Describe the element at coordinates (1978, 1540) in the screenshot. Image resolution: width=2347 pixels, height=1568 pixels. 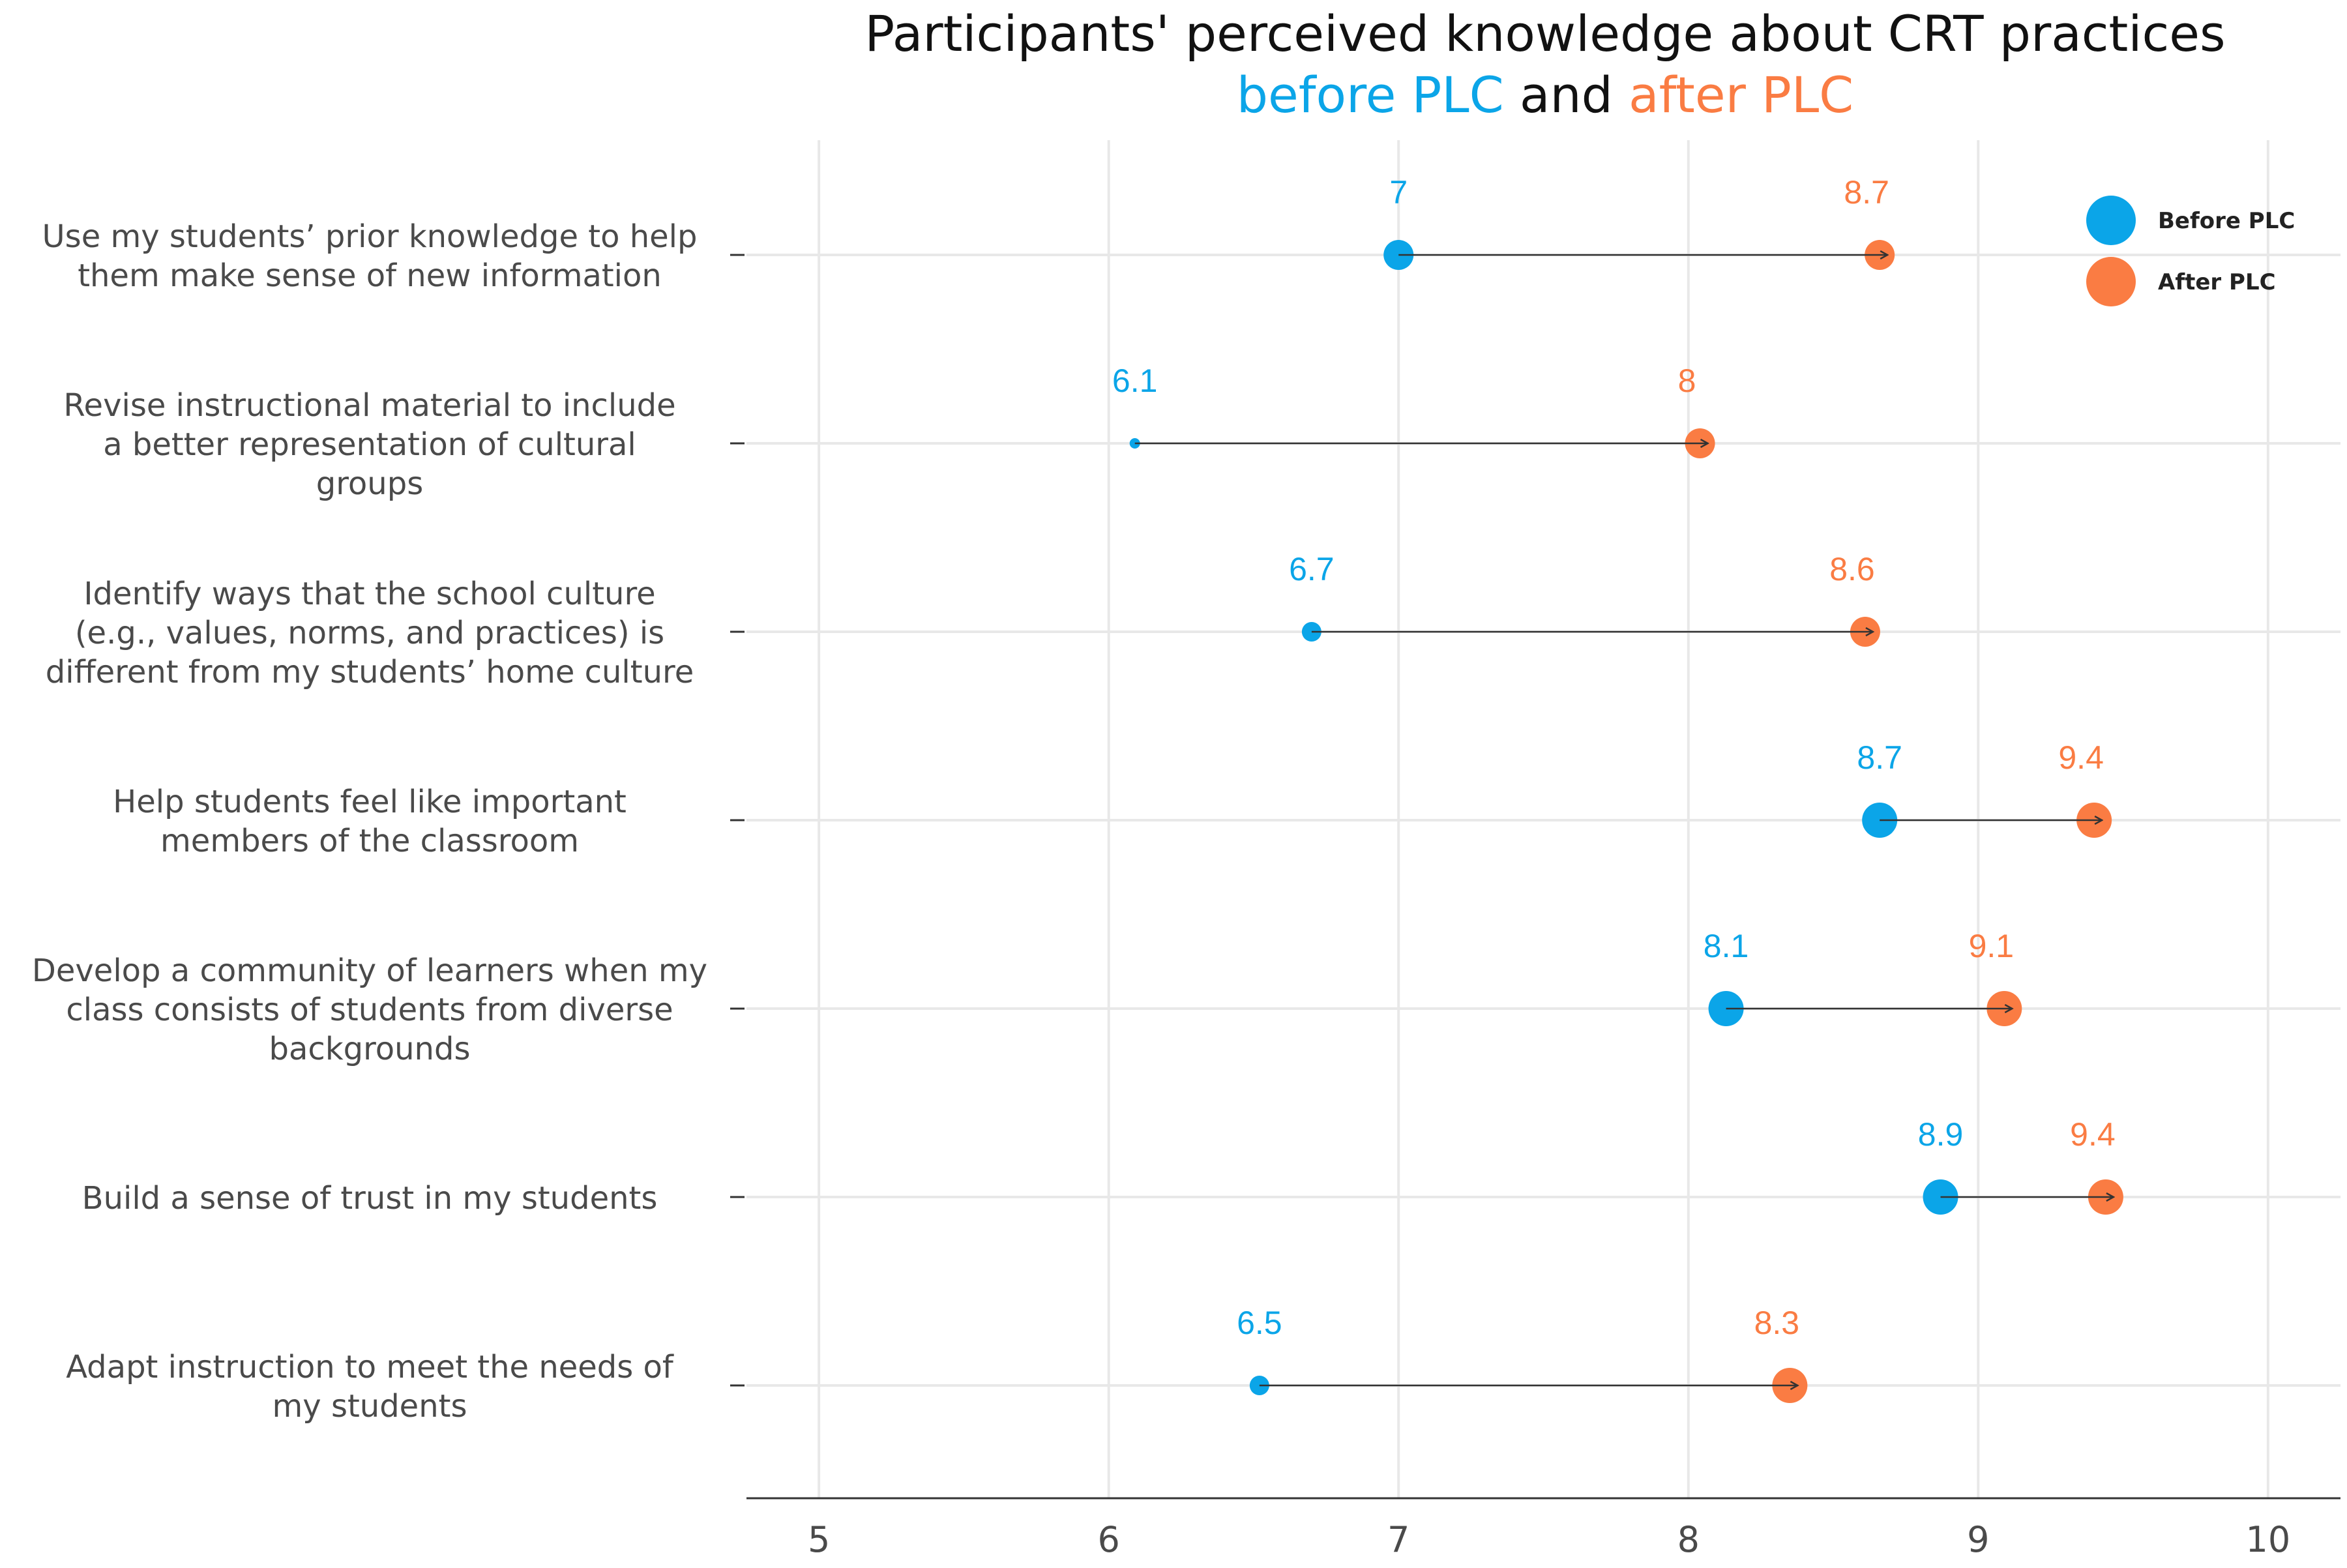
I see `x-tick-label-9: 9` at that location.